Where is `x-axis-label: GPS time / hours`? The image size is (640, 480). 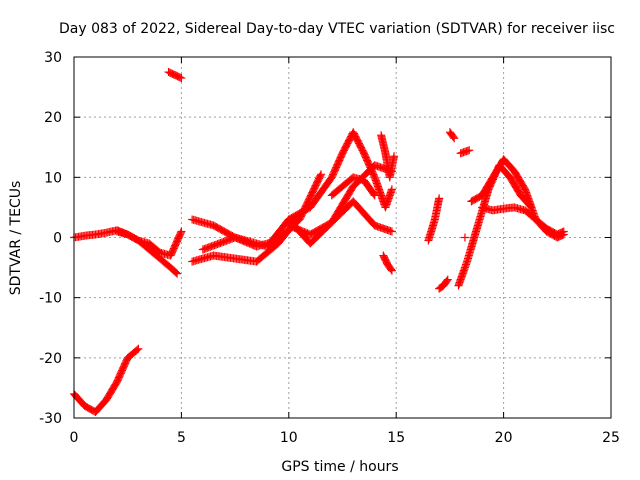 x-axis-label: GPS time / hours is located at coordinates (339, 467).